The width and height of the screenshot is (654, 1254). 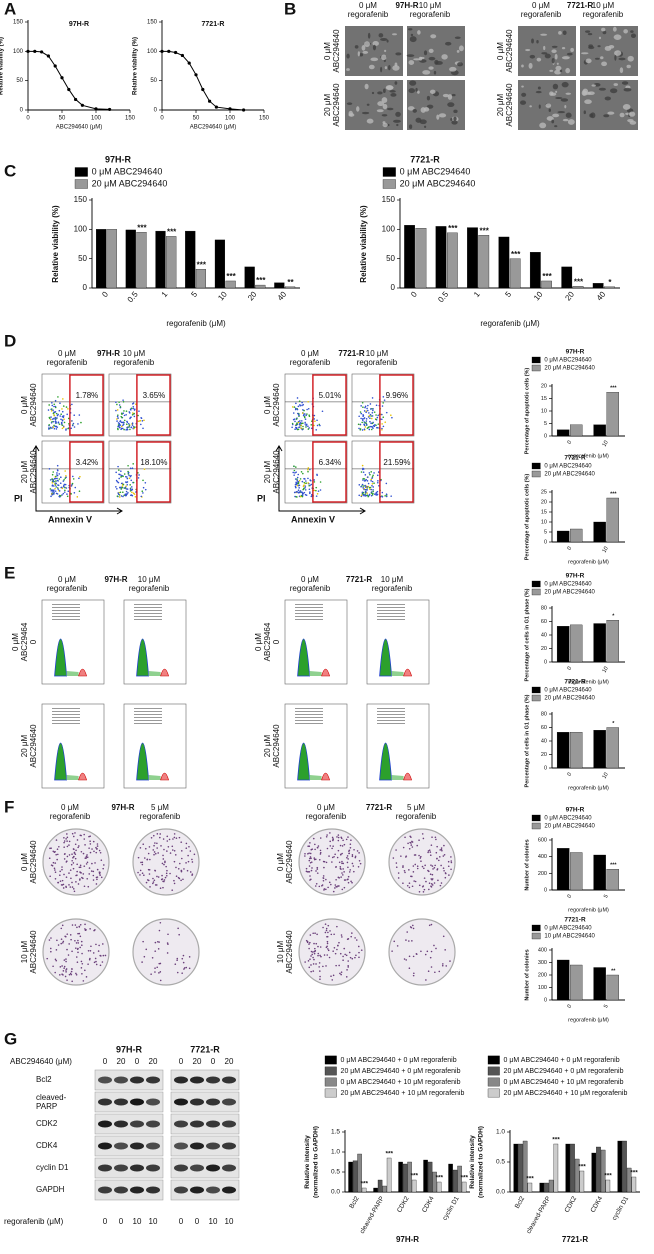 What do you see at coordinates (205, 1102) in the screenshot?
I see `blot-strip` at bounding box center [205, 1102].